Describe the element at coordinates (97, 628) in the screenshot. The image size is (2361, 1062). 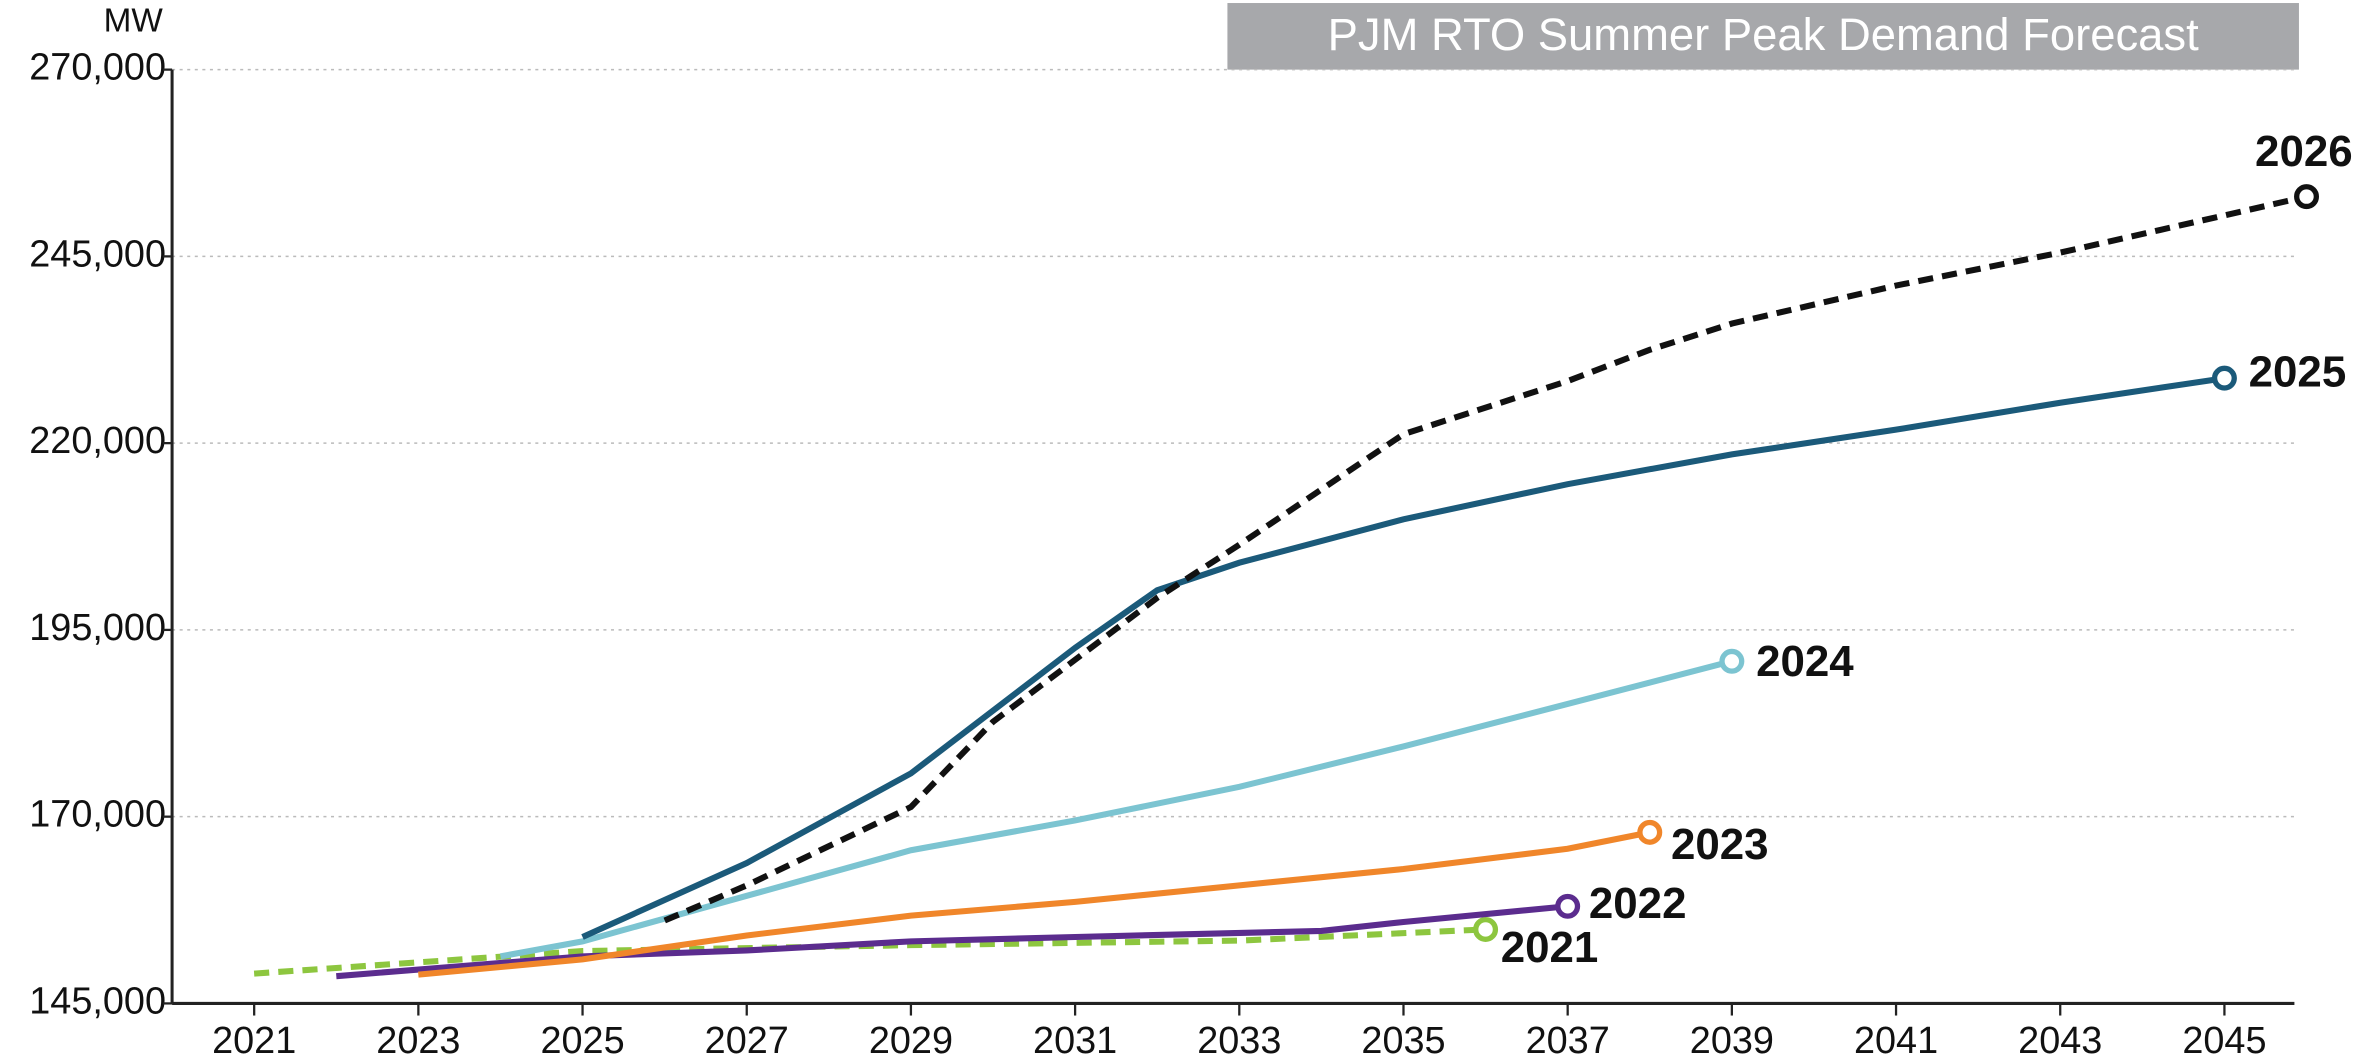
I see `y-tick-label: 195,000` at that location.